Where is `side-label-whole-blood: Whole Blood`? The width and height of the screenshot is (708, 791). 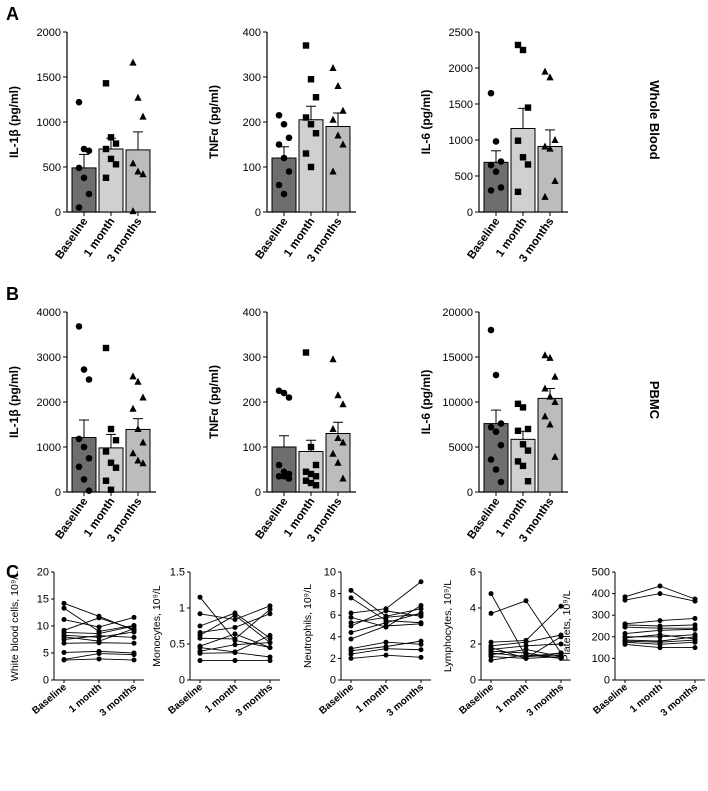 side-label-whole-blood: Whole Blood is located at coordinates (654, 119).